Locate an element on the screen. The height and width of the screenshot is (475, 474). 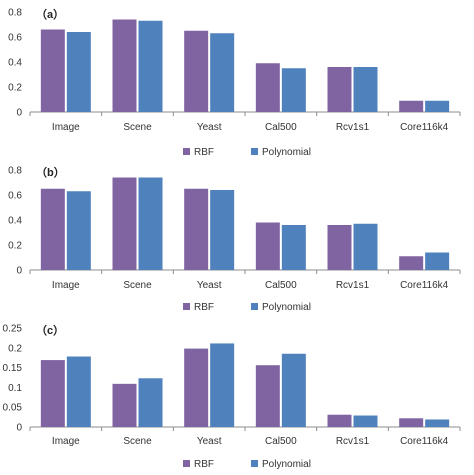
y-tick-label: 0.05 is located at coordinates (13, 408).